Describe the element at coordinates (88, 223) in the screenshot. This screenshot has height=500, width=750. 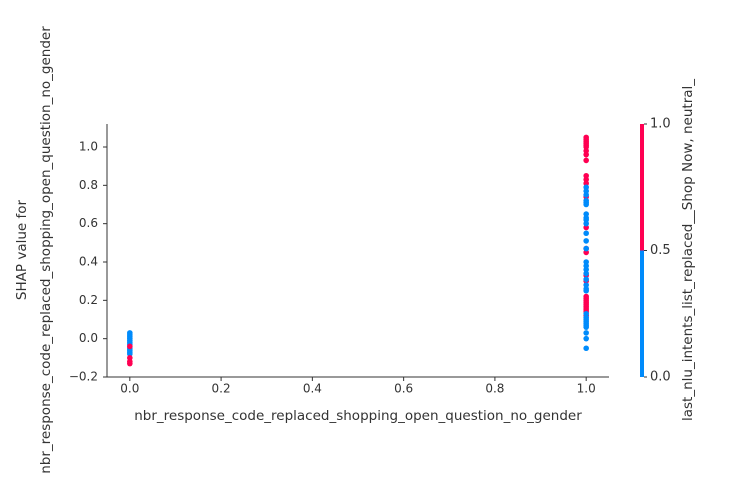
I see `y-tick-label: 0.6` at that location.